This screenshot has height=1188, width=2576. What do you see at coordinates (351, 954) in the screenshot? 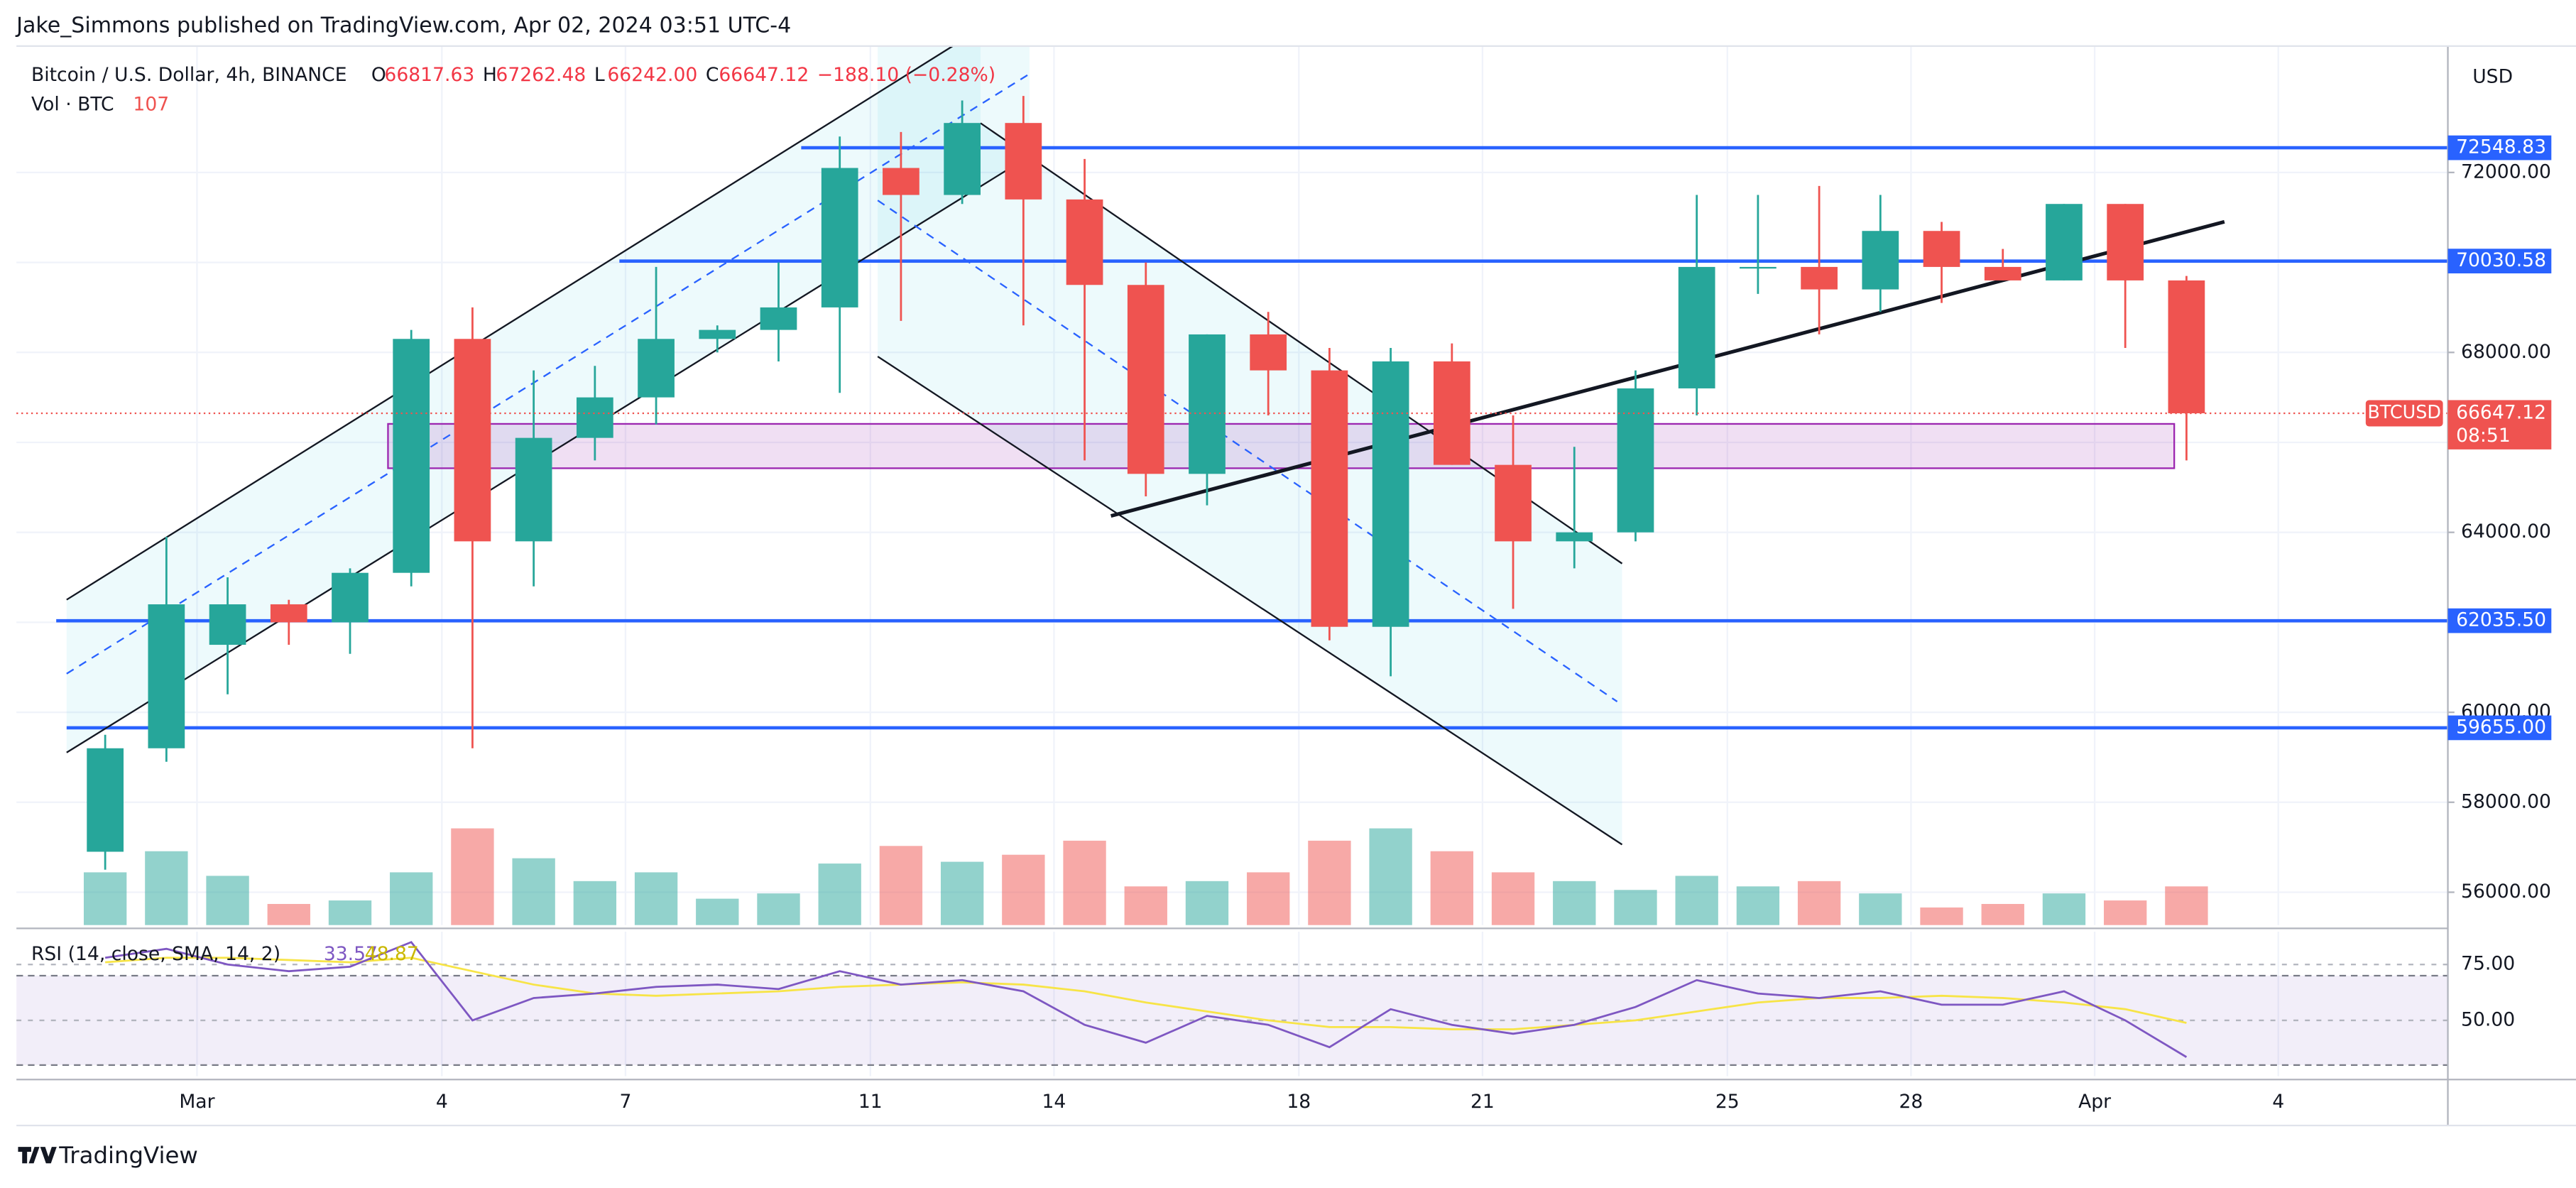
I see `rsi-last: 33.57` at bounding box center [351, 954].